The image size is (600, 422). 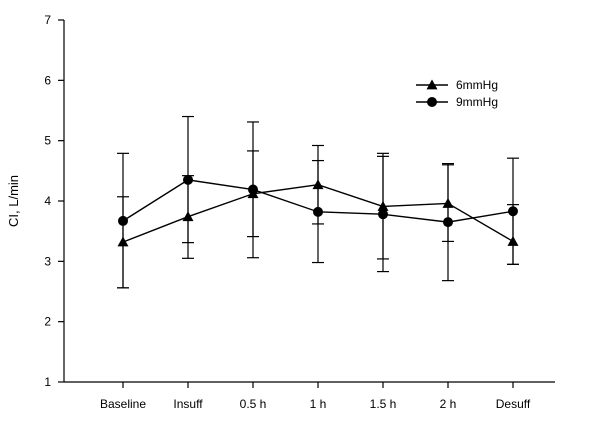 What do you see at coordinates (318, 404) in the screenshot?
I see `x-tick-label: 1 h` at bounding box center [318, 404].